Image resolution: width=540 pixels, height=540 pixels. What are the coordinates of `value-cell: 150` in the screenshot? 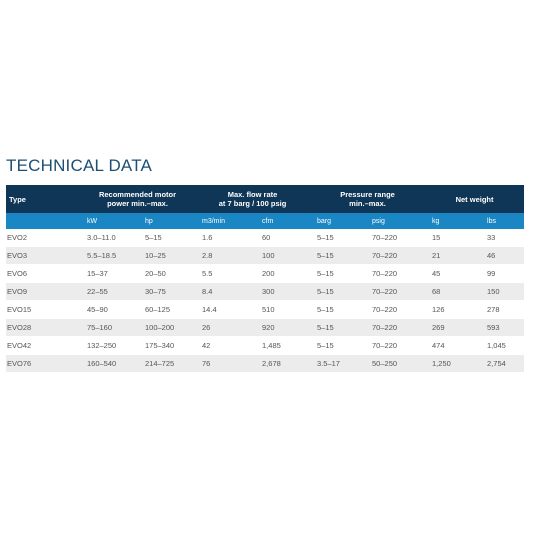 It's located at (502, 291).